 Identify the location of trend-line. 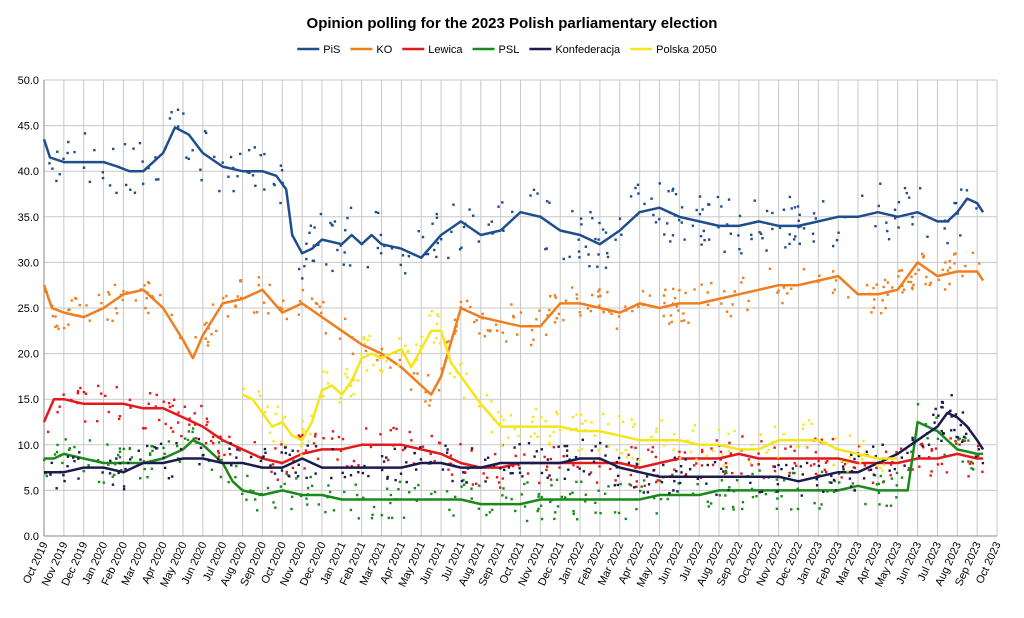
(514, 463).